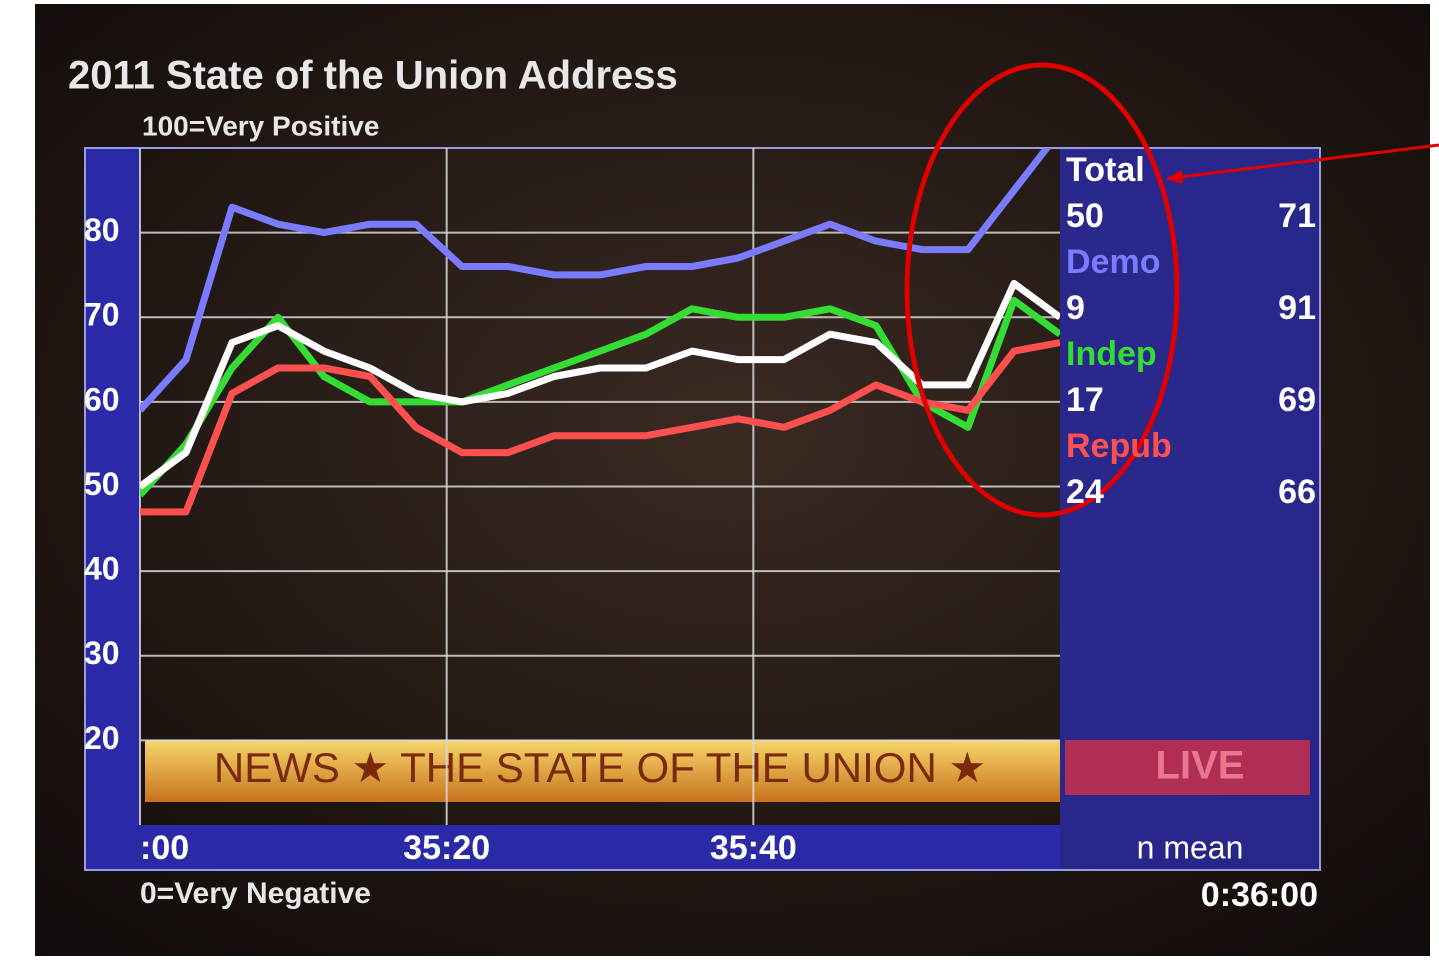 The width and height of the screenshot is (1439, 960). Describe the element at coordinates (1259, 895) in the screenshot. I see `clock: 0:36:00` at that location.